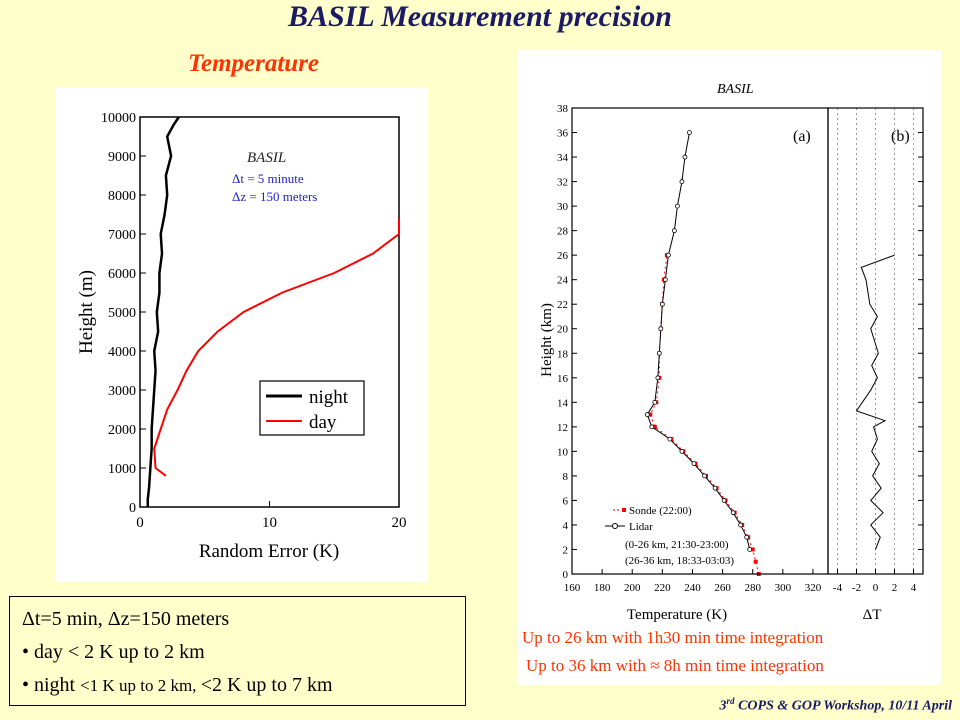  Describe the element at coordinates (122, 313) in the screenshot. I see `y-tick-label: 5000` at that location.